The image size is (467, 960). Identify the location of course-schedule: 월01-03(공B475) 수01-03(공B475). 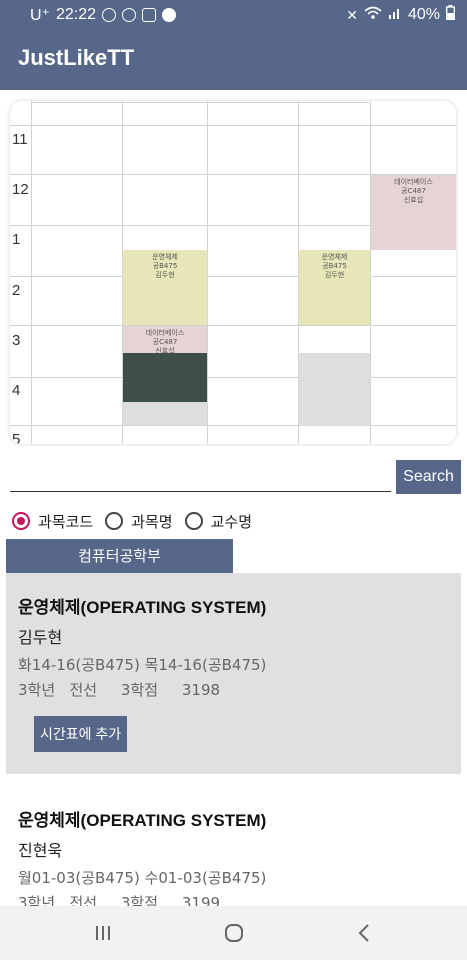
(142, 878).